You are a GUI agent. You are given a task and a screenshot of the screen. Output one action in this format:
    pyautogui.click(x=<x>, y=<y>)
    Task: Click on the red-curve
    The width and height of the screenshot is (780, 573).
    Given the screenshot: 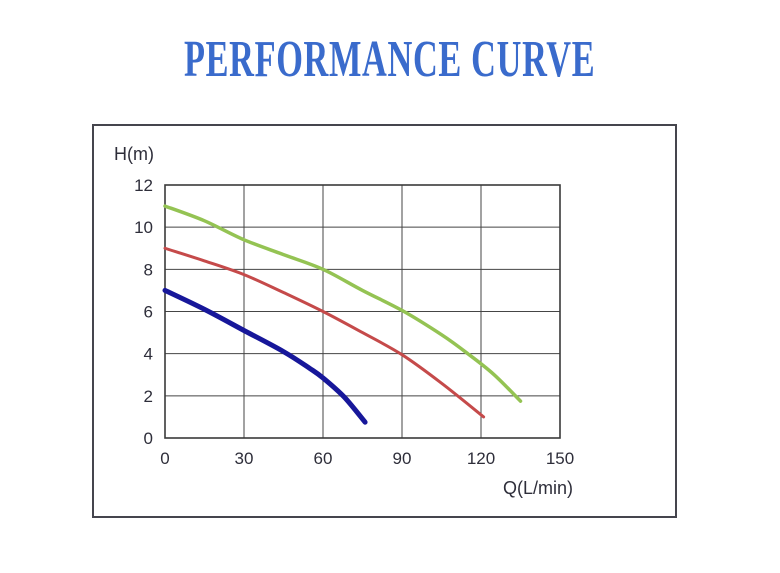 What is the action you would take?
    pyautogui.click(x=324, y=332)
    